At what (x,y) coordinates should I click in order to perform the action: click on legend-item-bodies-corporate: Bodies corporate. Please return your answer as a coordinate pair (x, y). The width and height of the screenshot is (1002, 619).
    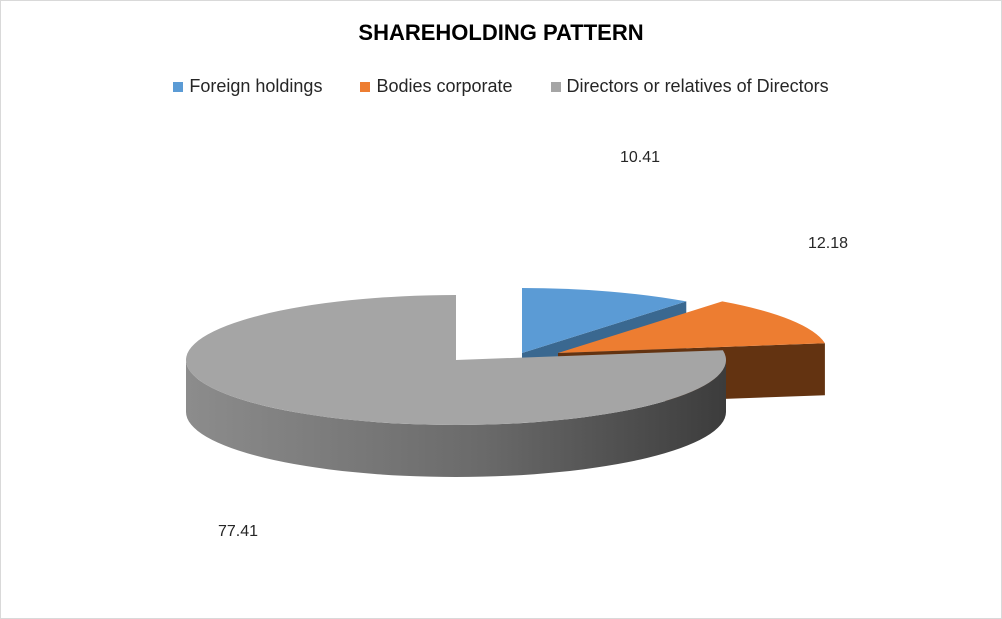
    Looking at the image, I should click on (436, 86).